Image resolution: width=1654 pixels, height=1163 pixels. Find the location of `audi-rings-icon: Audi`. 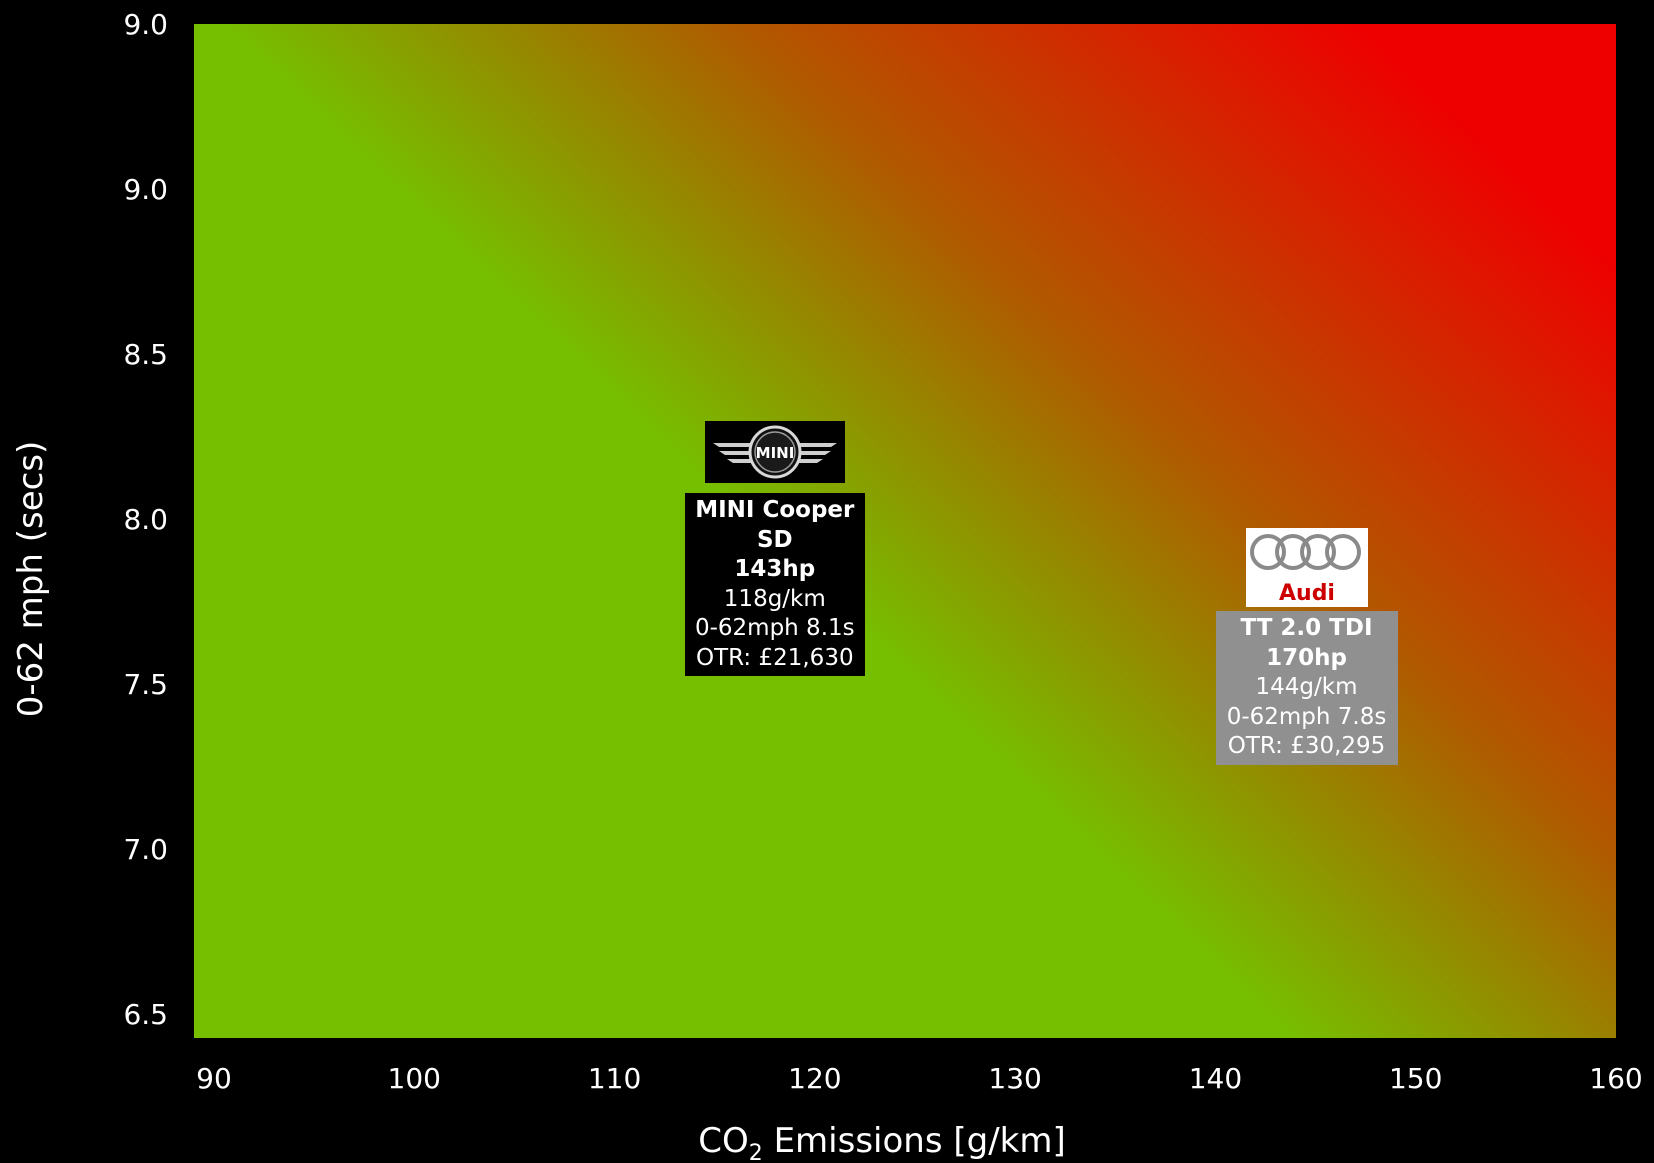

audi-rings-icon: Audi is located at coordinates (1305, 570).